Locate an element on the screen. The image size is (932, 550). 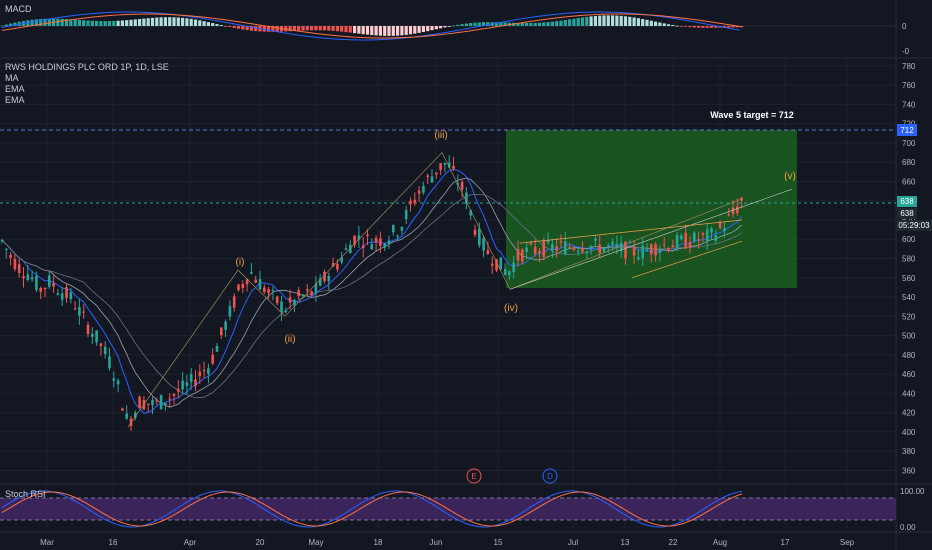
price-tick-label: 780 is located at coordinates (909, 66).